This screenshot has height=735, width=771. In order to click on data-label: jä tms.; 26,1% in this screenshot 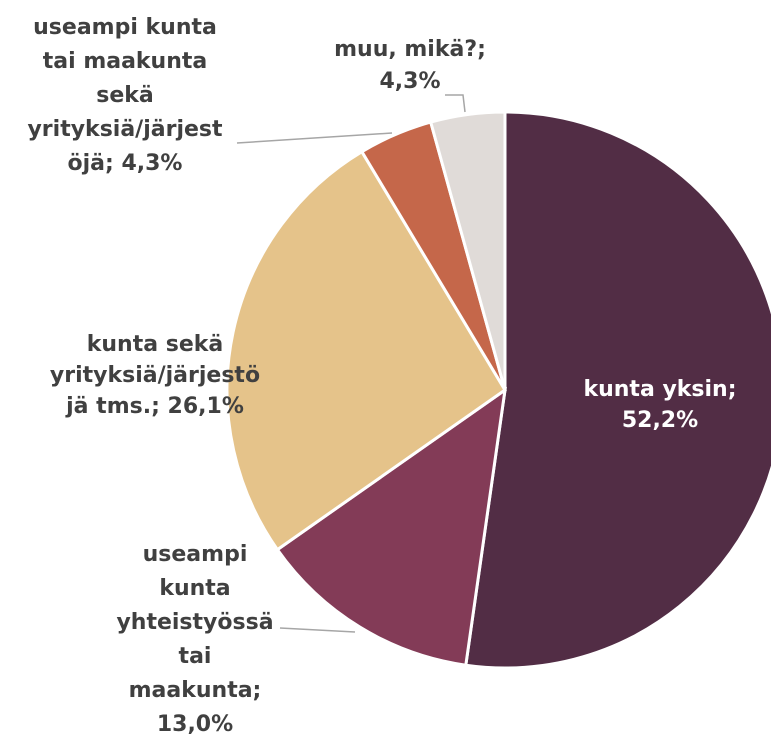, I will do `click(154, 406)`.